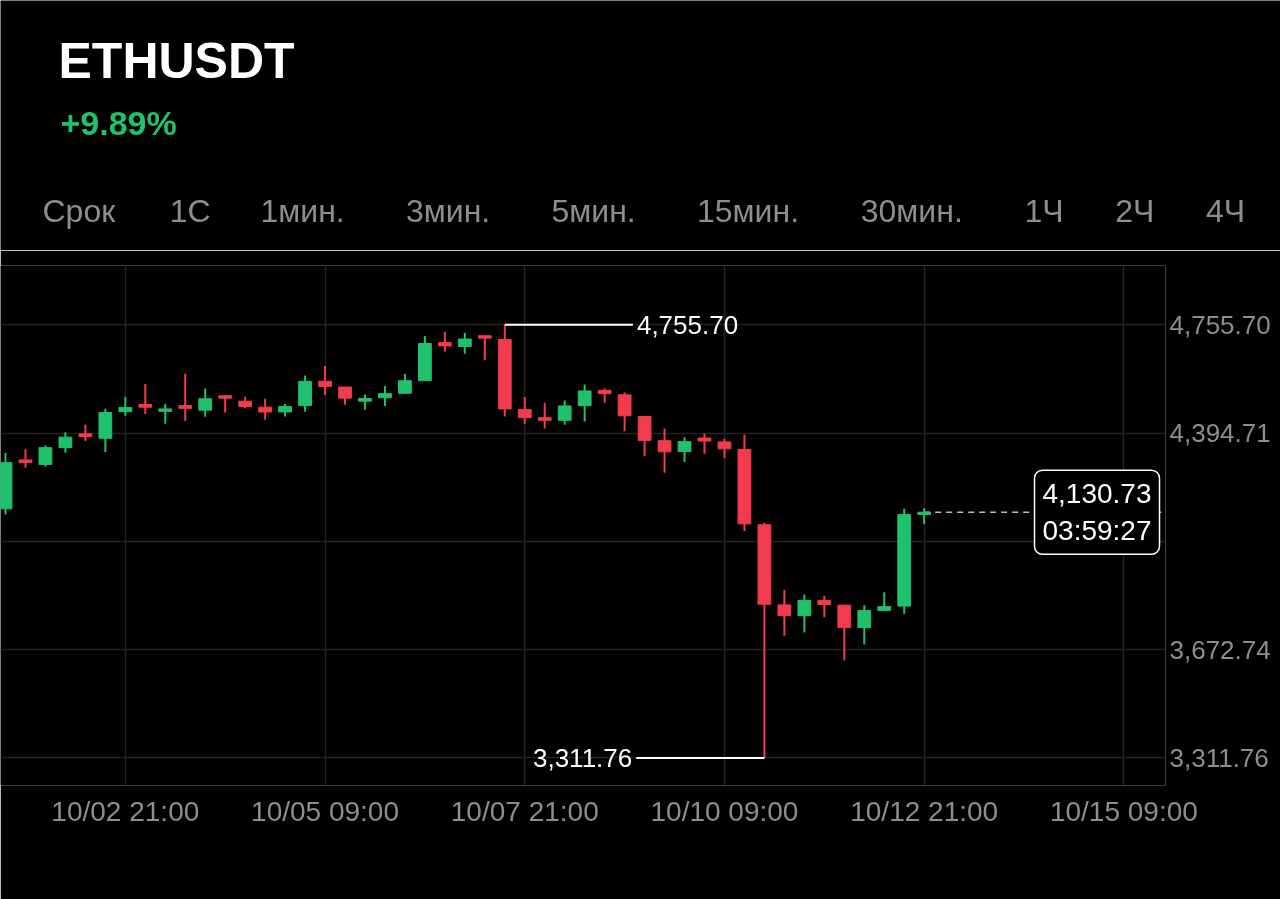 The image size is (1280, 899). I want to click on x-tick-label: 10/02 21:00, so click(125, 811).